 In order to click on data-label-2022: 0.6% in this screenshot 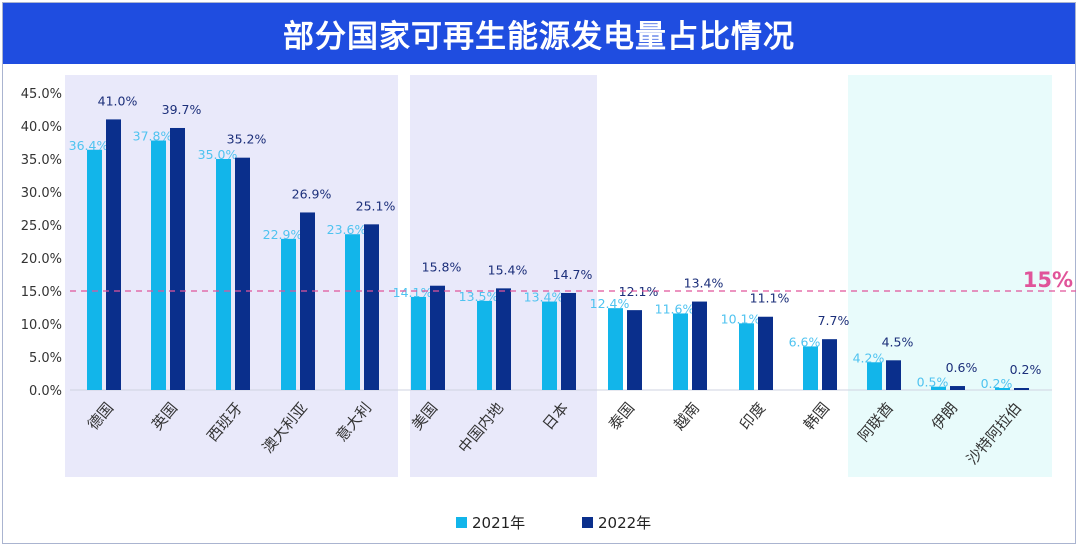, I will do `click(962, 367)`.